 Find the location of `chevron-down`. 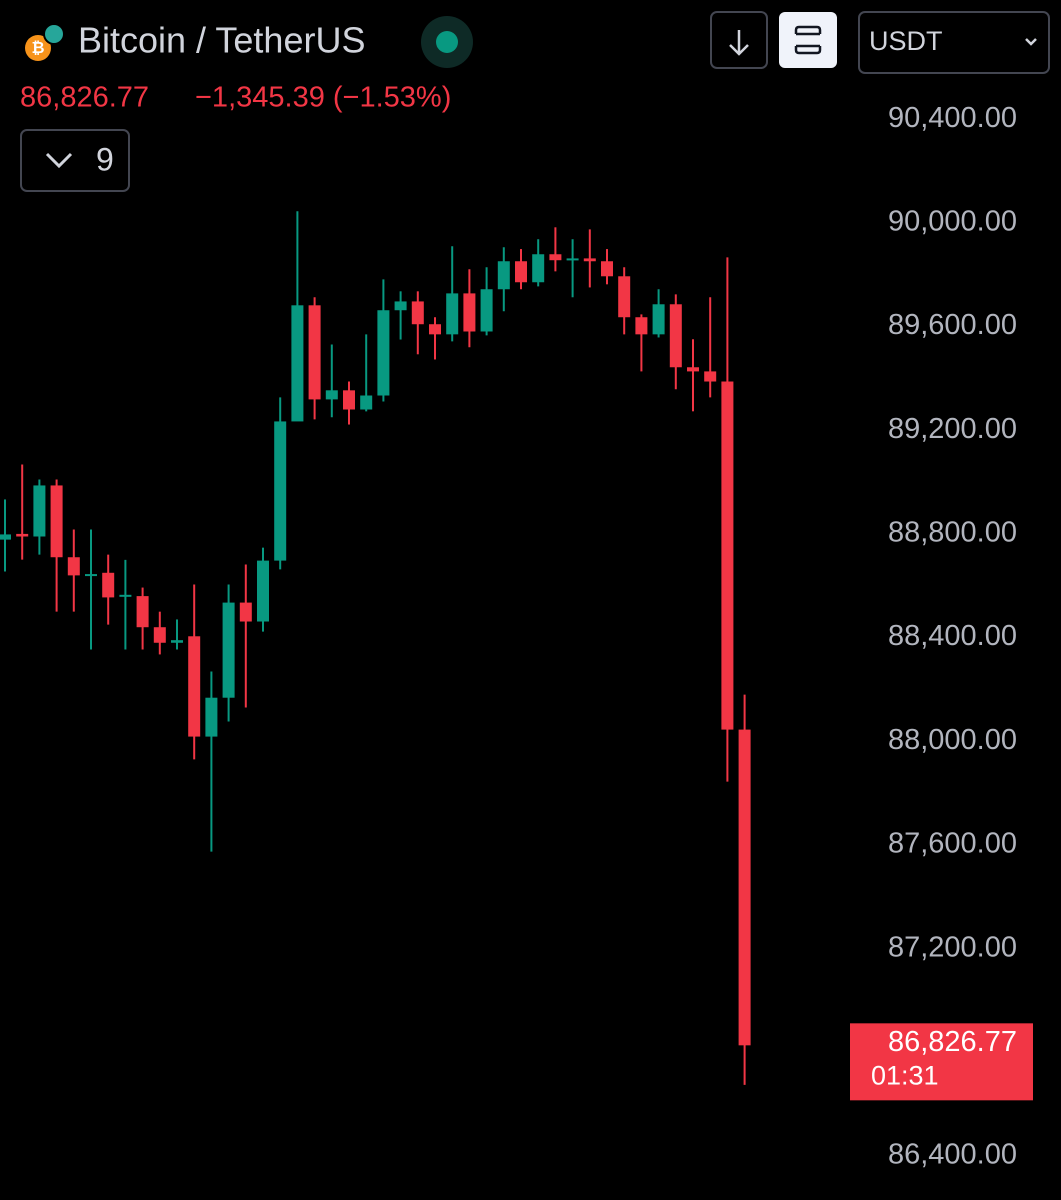

chevron-down is located at coordinates (59, 160).